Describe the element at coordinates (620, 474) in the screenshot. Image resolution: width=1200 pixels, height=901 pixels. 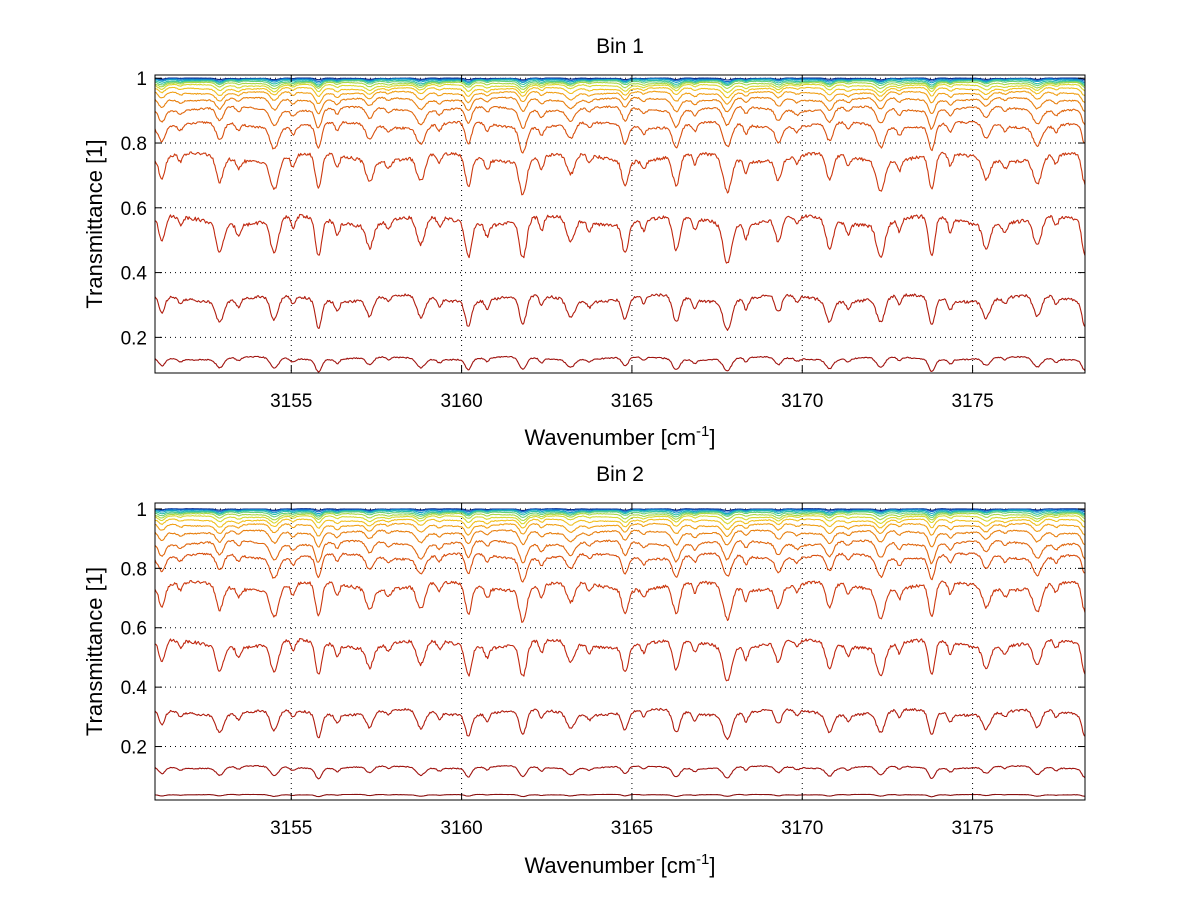
I see `chart-title: Bin 2` at that location.